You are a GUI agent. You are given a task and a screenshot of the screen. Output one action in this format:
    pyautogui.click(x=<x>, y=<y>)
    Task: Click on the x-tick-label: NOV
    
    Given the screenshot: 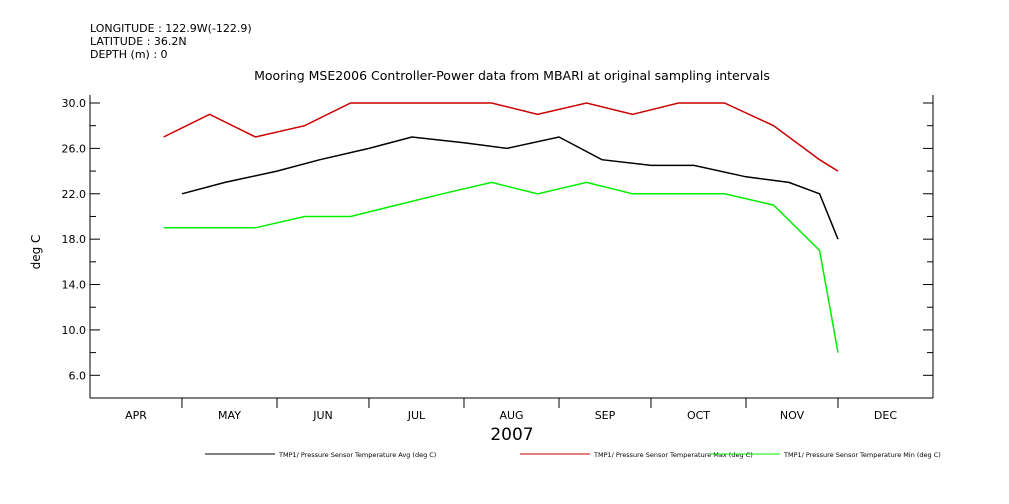 What is the action you would take?
    pyautogui.click(x=792, y=415)
    